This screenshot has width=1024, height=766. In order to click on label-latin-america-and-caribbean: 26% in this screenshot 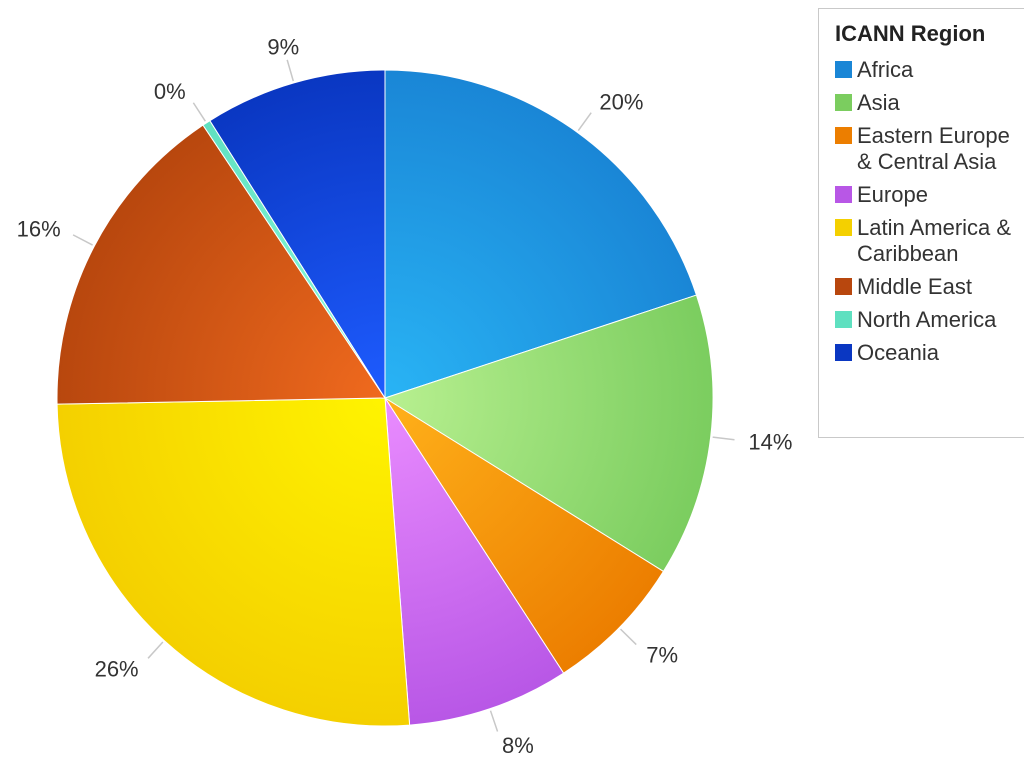, I will do `click(117, 669)`.